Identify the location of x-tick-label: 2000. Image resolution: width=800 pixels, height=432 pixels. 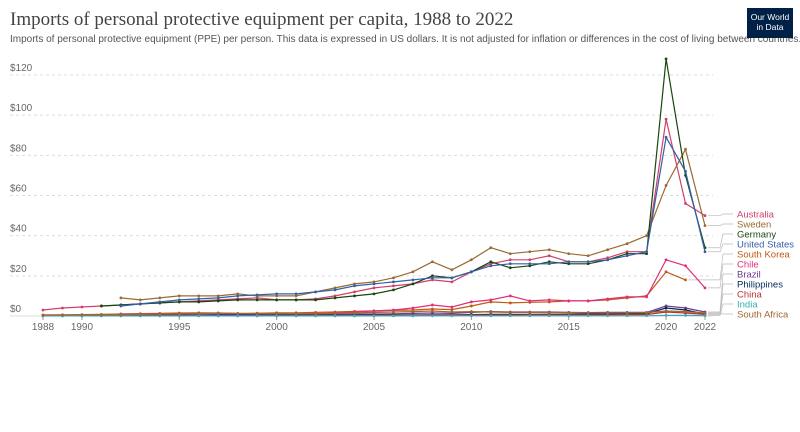
(277, 327).